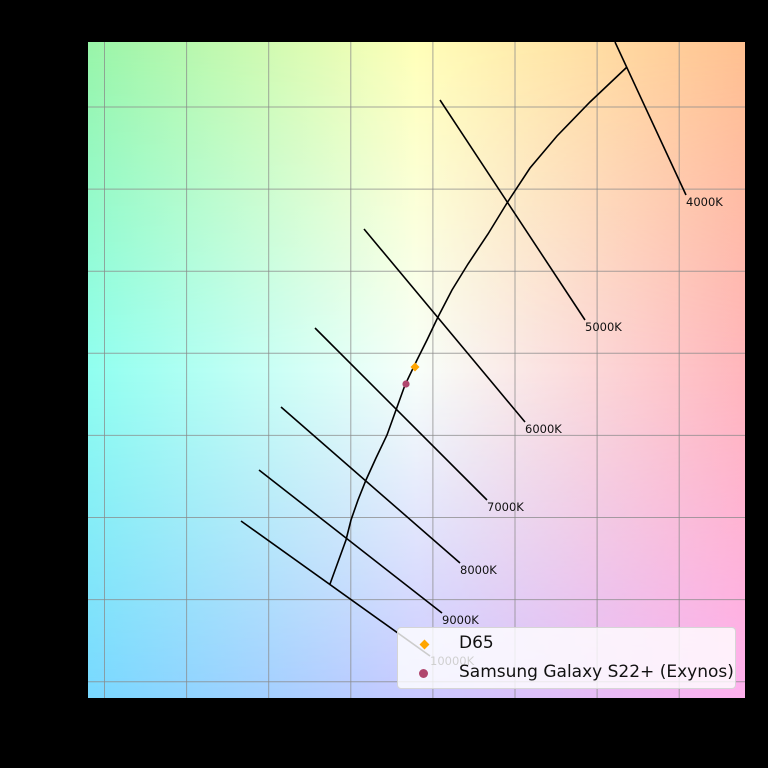  I want to click on legend-item-d65: D65, so click(566, 645).